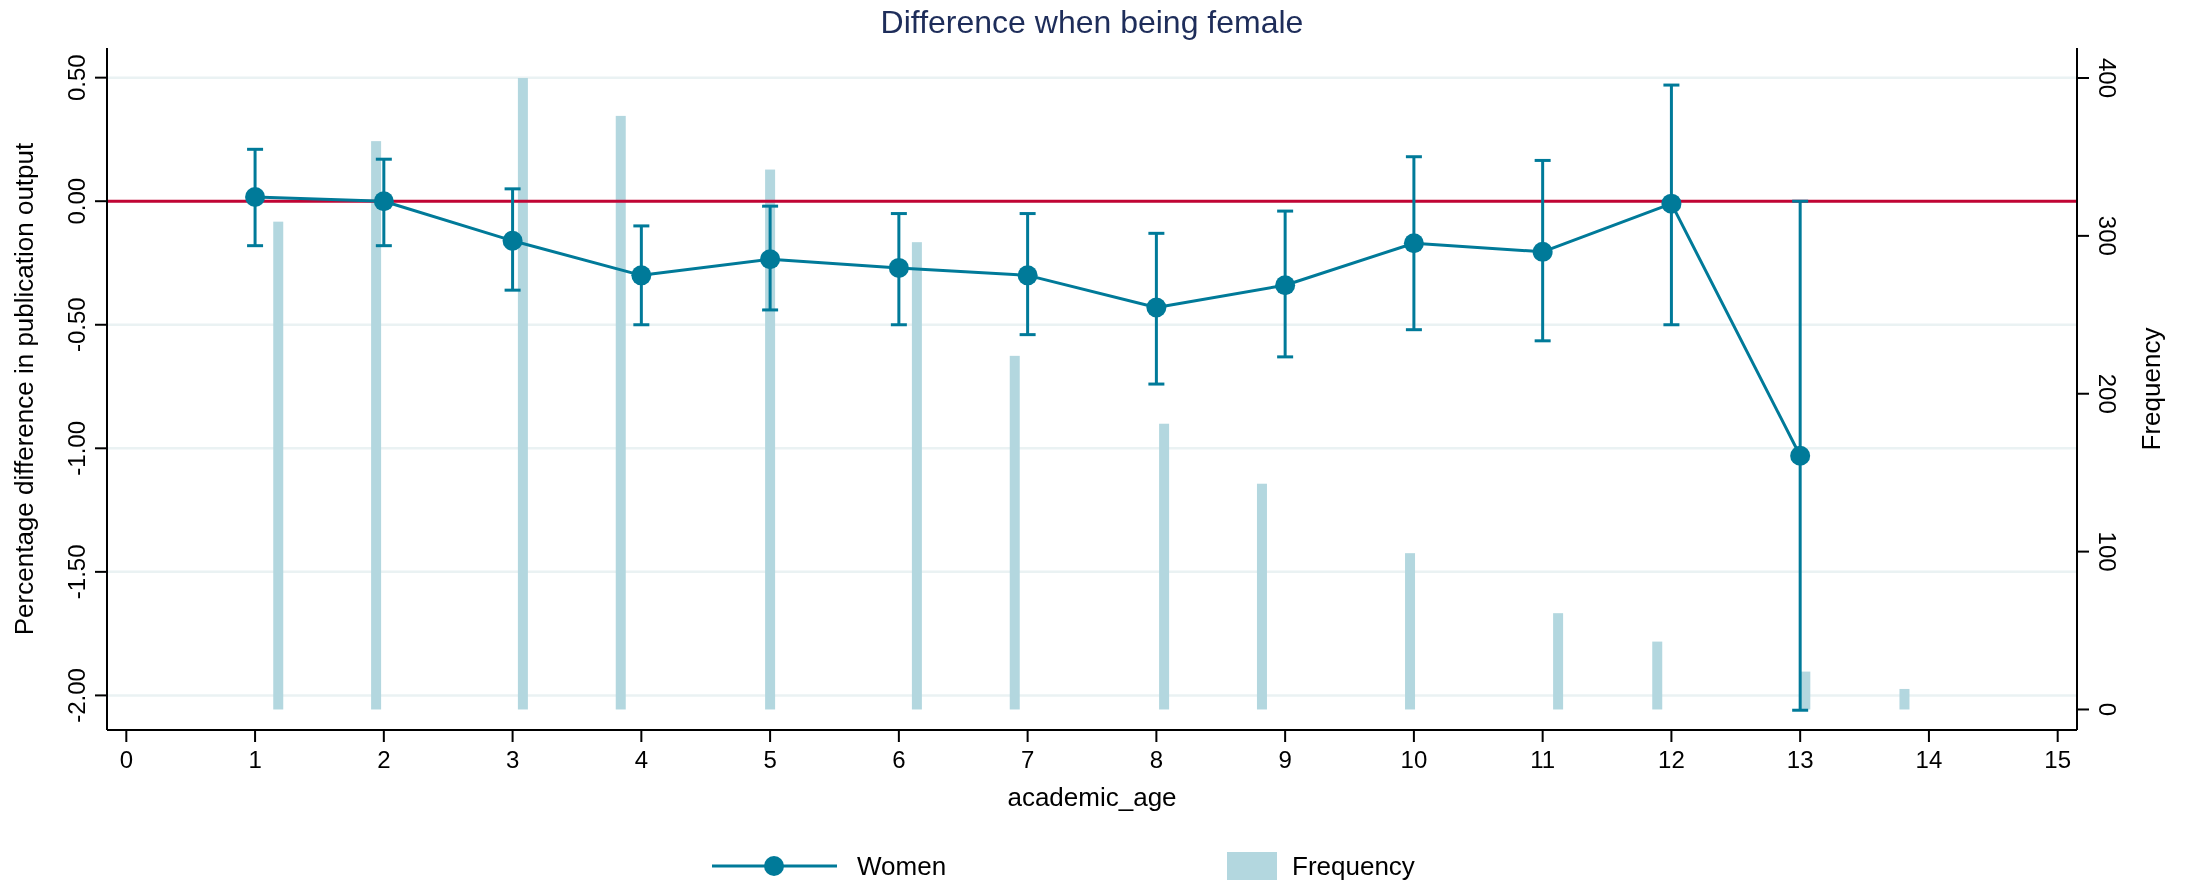  I want to click on y2-tick-label: 300, so click(2107, 235).